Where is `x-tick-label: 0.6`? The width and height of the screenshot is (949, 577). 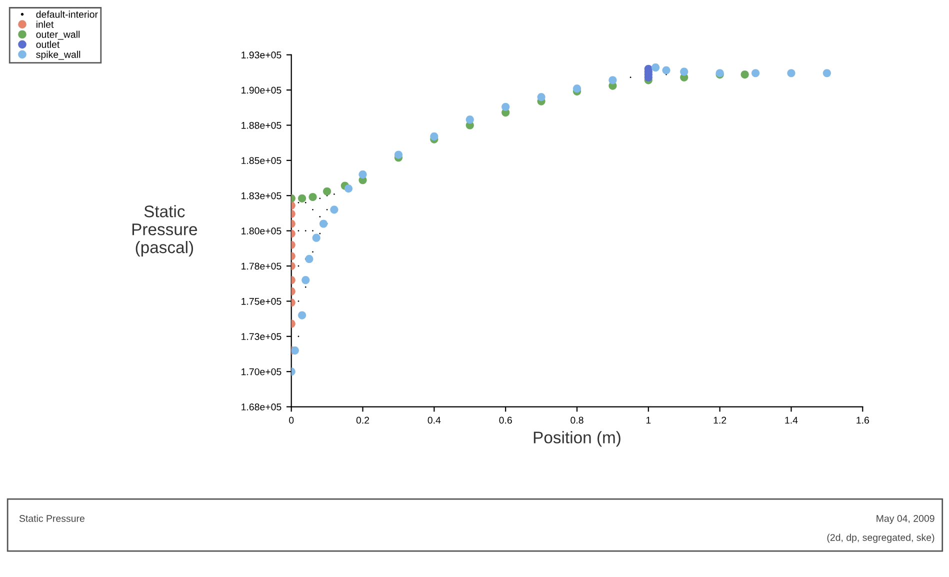
x-tick-label: 0.6 is located at coordinates (505, 420).